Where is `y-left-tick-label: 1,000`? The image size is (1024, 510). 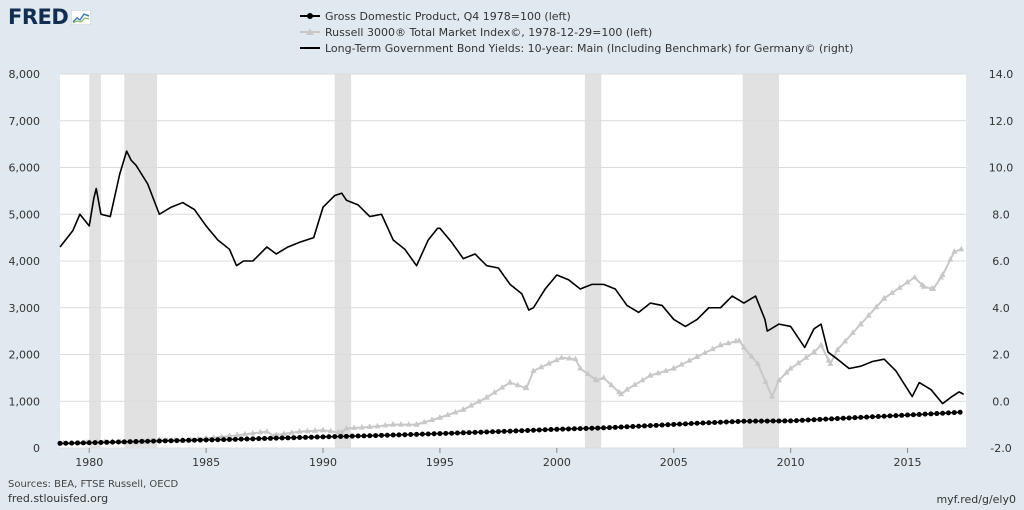
y-left-tick-label: 1,000 is located at coordinates (25, 401).